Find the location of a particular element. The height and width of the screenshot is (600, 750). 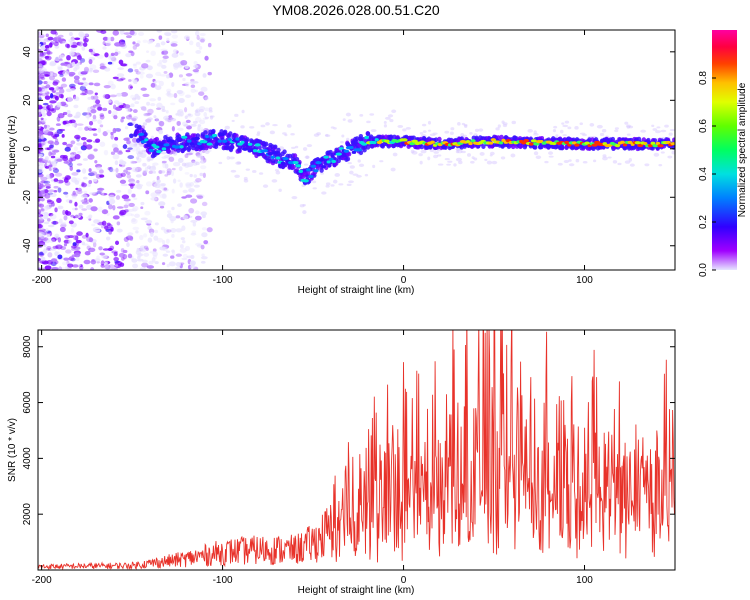

snr-y-label: SNR (10 * v/v) is located at coordinates (12, 450).